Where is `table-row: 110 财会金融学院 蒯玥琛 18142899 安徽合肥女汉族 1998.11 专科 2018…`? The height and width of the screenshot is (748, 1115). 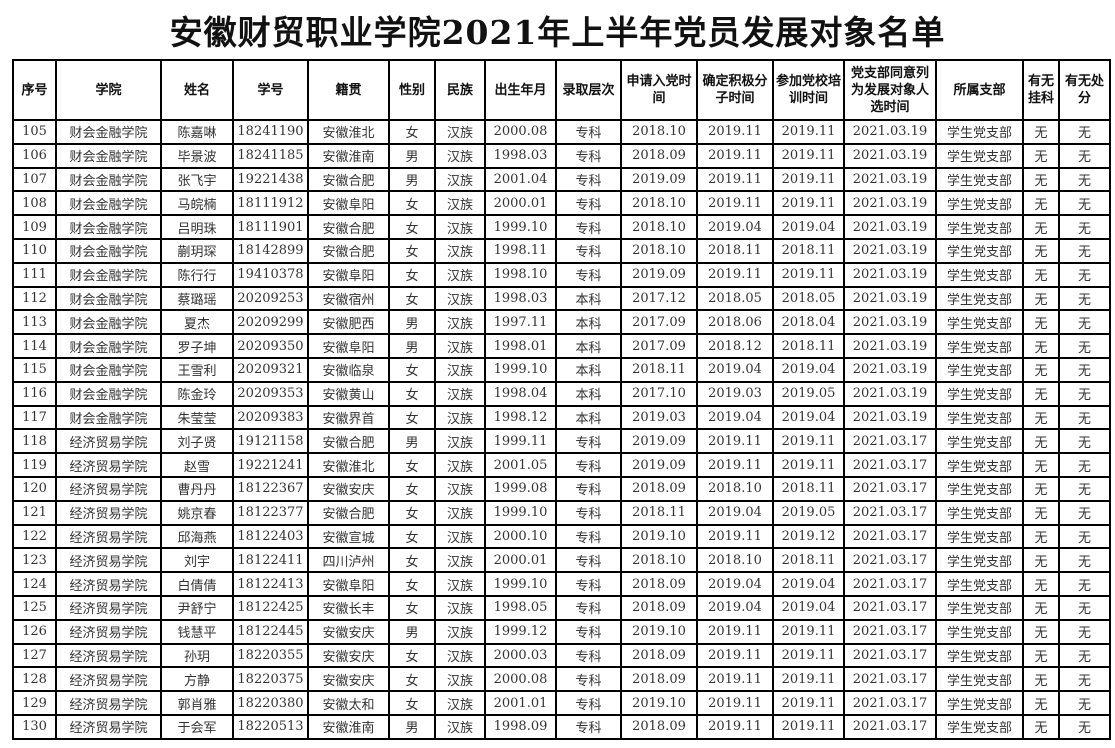 table-row: 110 财会金融学院 蒯玥琛 18142899 安徽合肥女汉族 1998.11 专科 2018… is located at coordinates (561, 250).